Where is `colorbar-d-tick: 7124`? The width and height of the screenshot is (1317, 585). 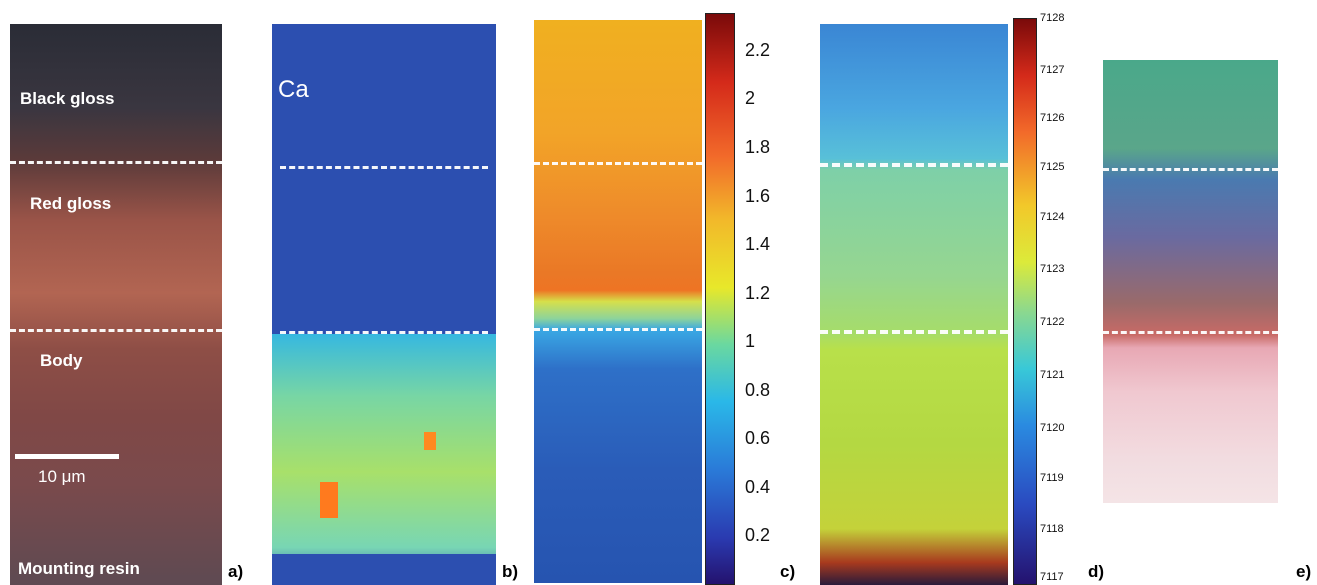
colorbar-d-tick: 7124 is located at coordinates (1052, 217).